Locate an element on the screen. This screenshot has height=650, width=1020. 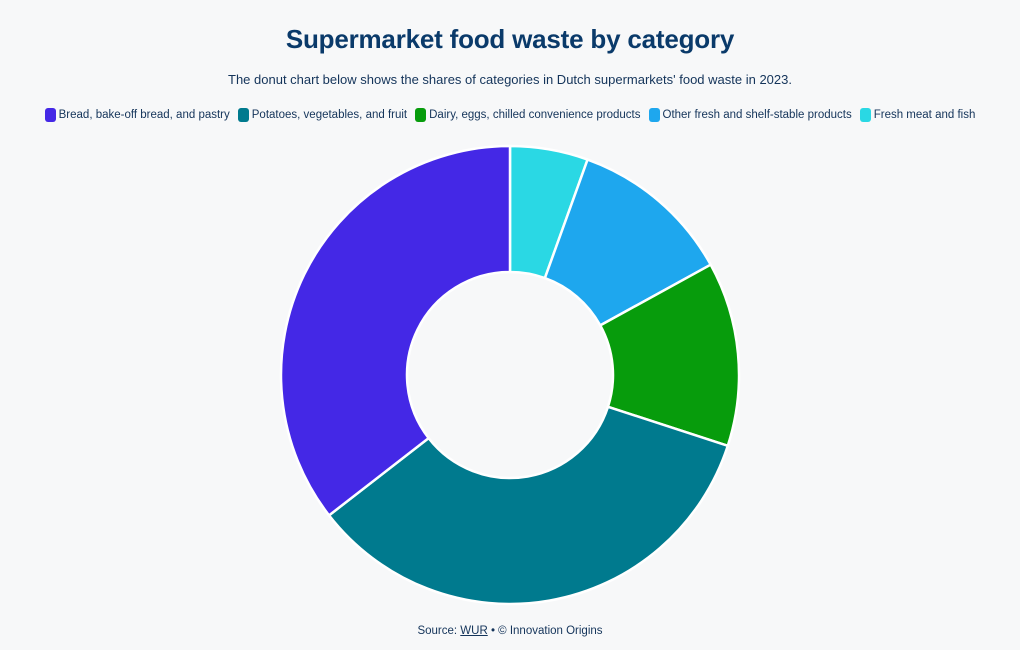
legend-item: Fresh meat and fish is located at coordinates (917, 115).